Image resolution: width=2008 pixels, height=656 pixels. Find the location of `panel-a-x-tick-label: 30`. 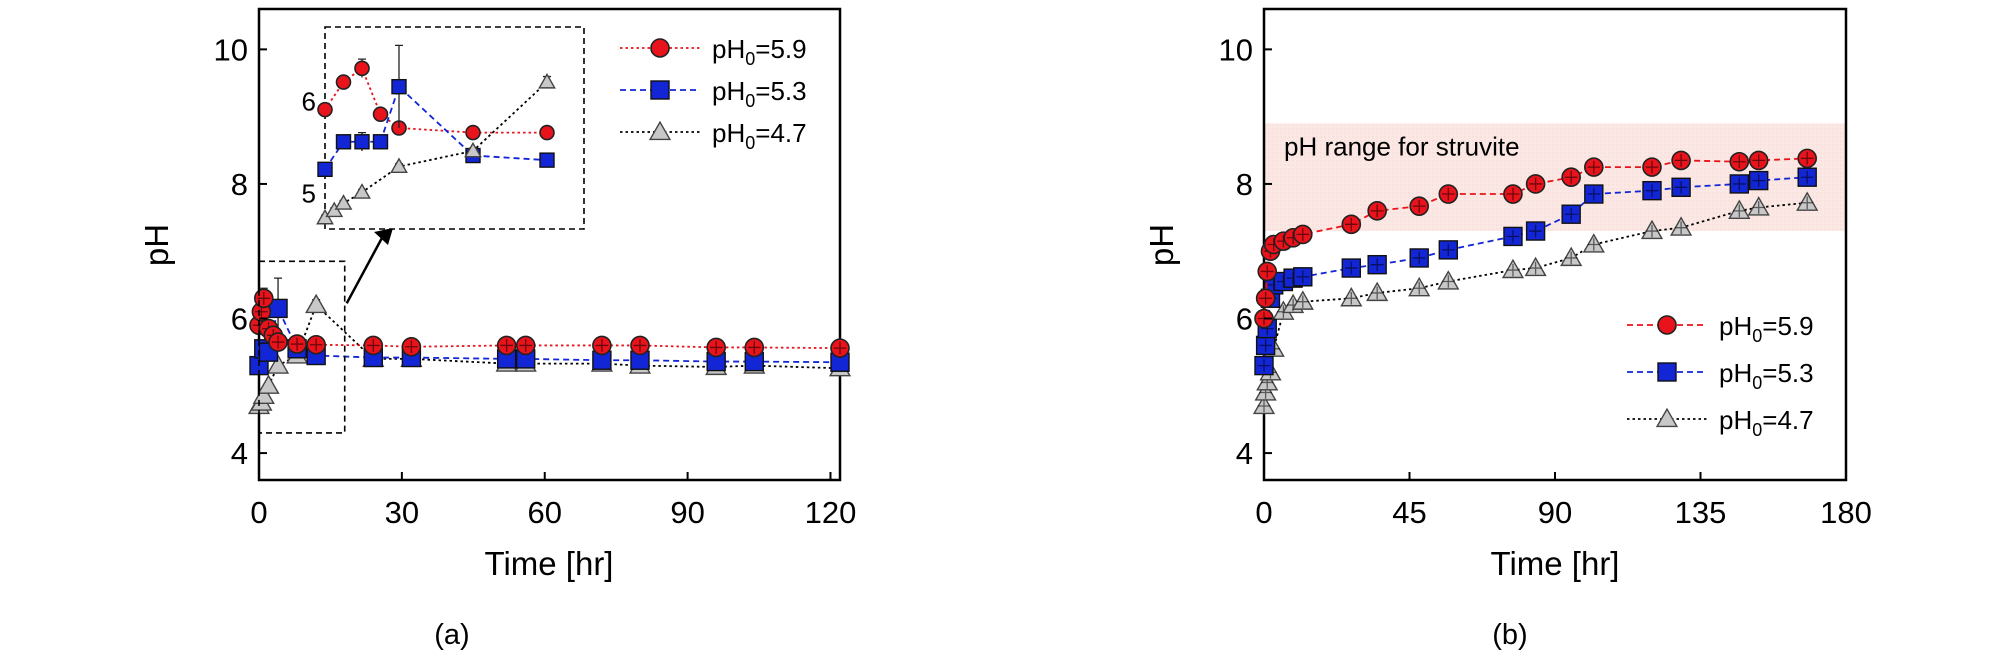

panel-a-x-tick-label: 30 is located at coordinates (402, 512).